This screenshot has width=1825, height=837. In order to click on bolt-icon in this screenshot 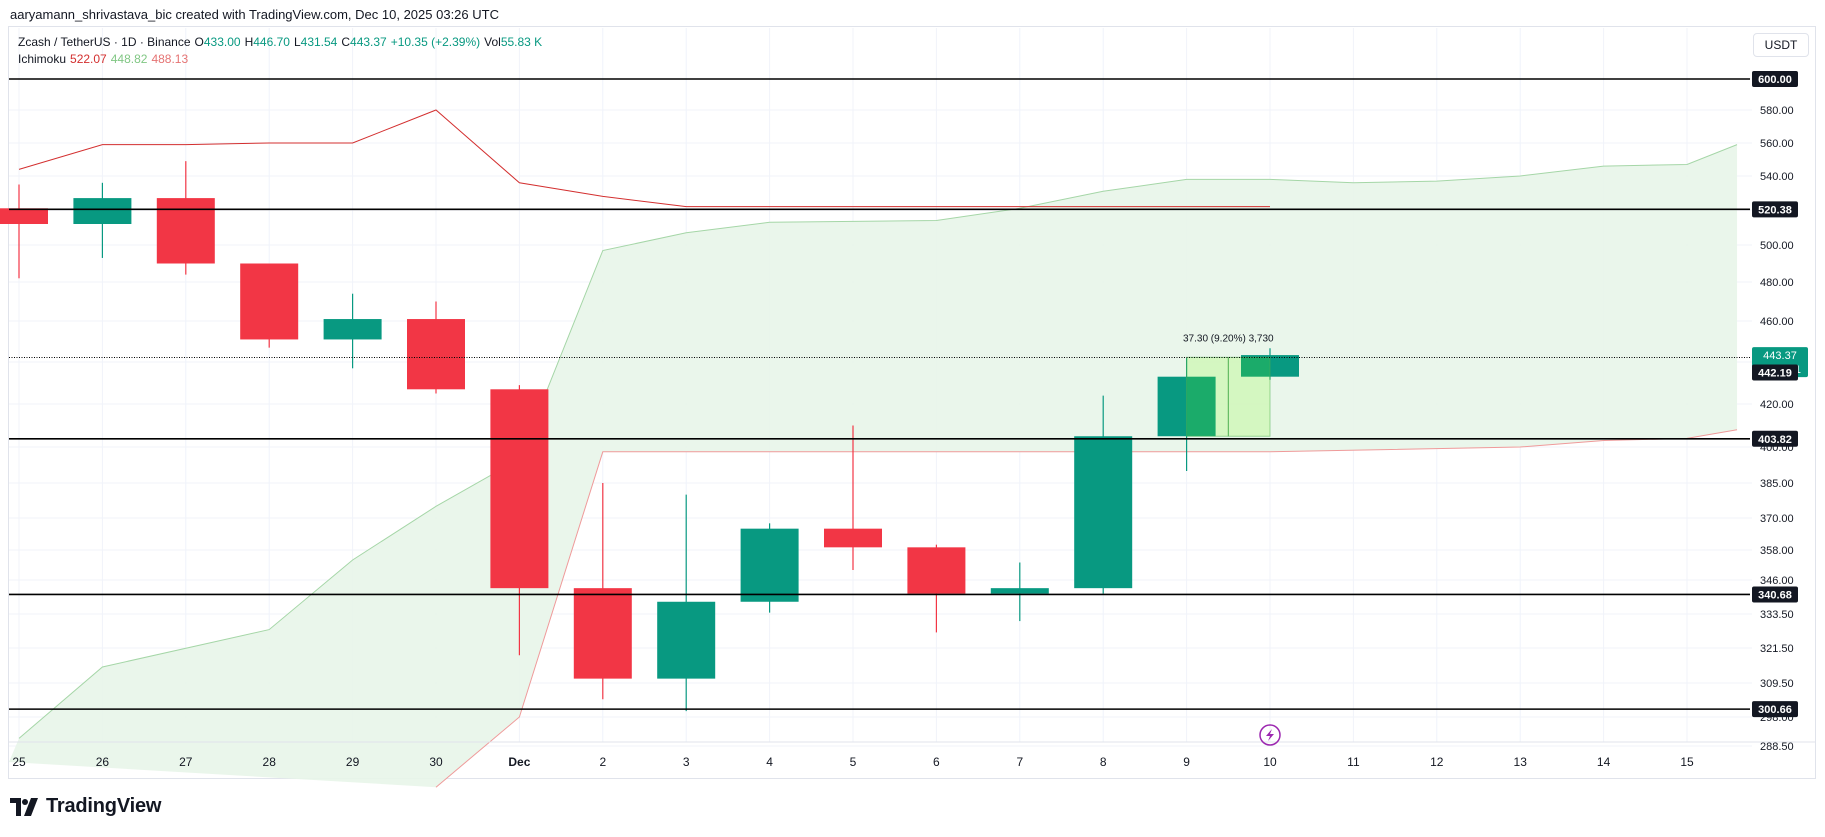, I will do `click(1270, 735)`.